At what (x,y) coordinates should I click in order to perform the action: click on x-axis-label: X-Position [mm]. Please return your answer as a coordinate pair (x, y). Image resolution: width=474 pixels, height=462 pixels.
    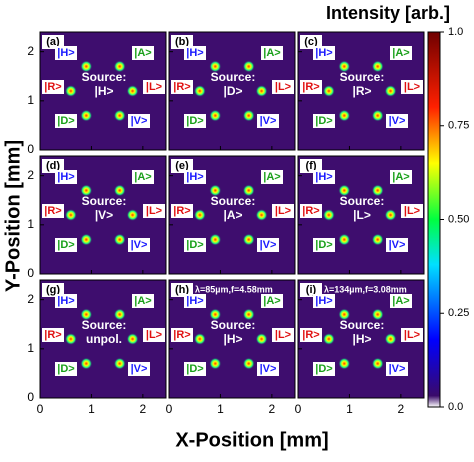
    Looking at the image, I should click on (251, 440).